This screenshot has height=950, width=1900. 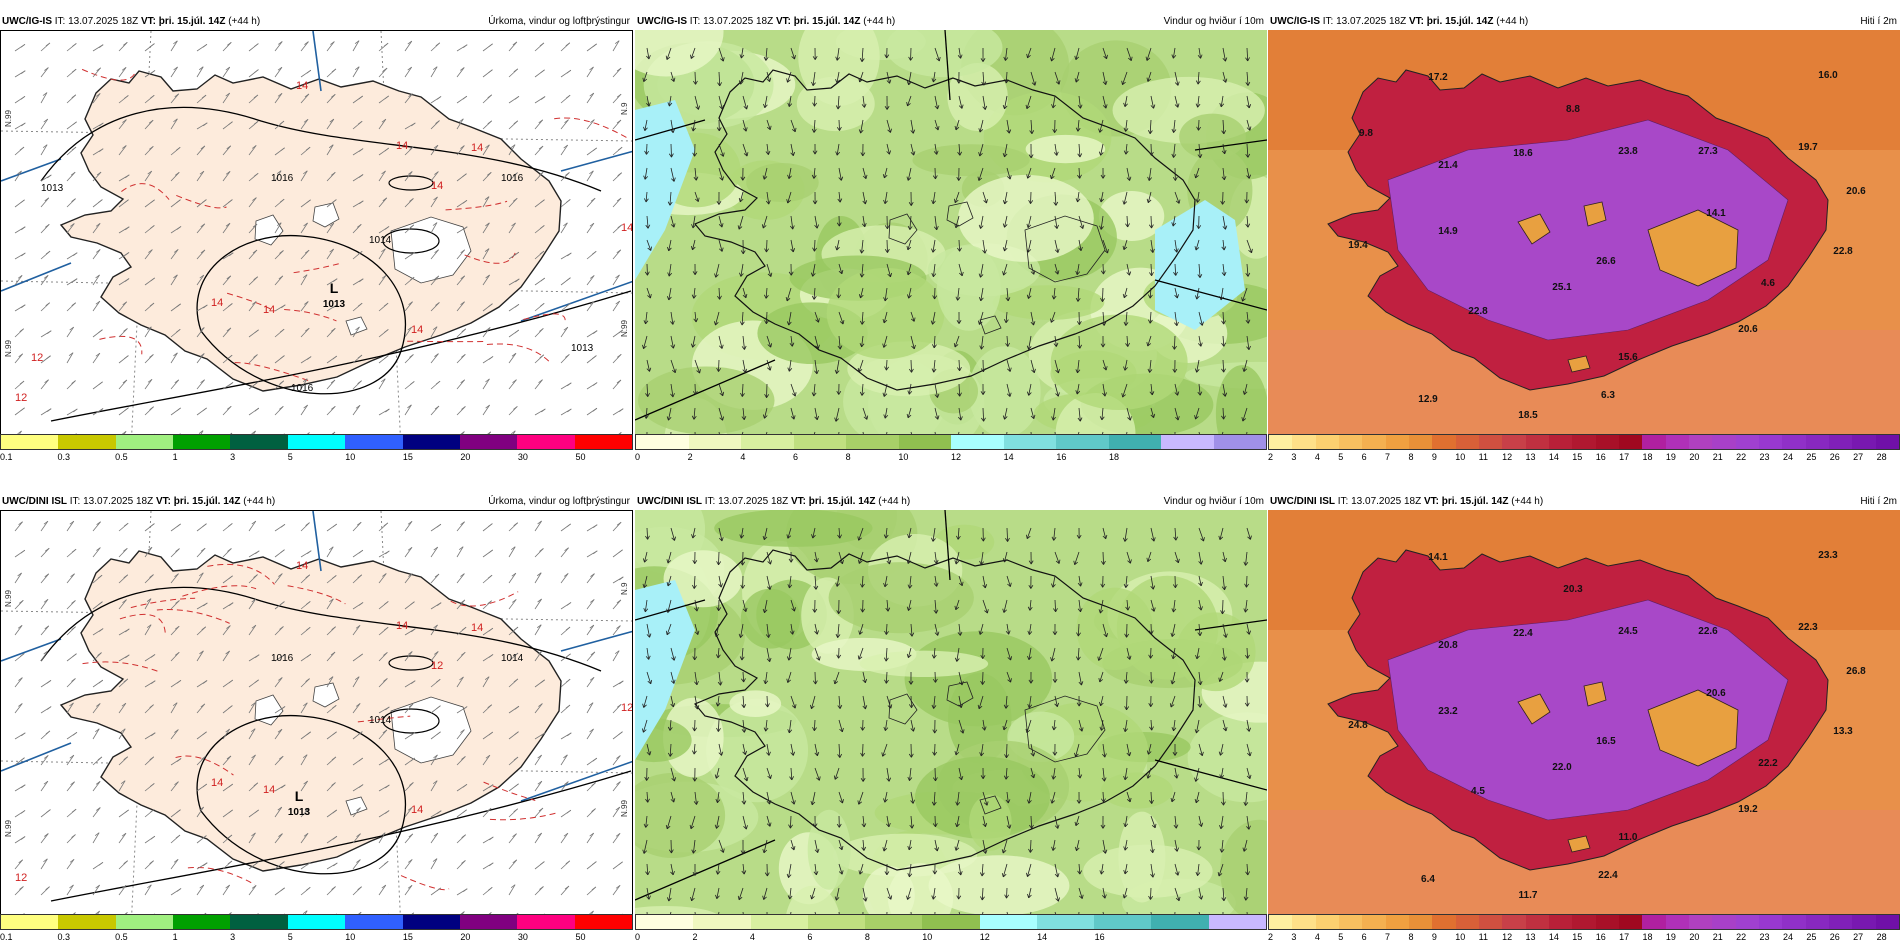 What do you see at coordinates (64, 937) in the screenshot?
I see `colorbar-tick-label: 0.3` at bounding box center [64, 937].